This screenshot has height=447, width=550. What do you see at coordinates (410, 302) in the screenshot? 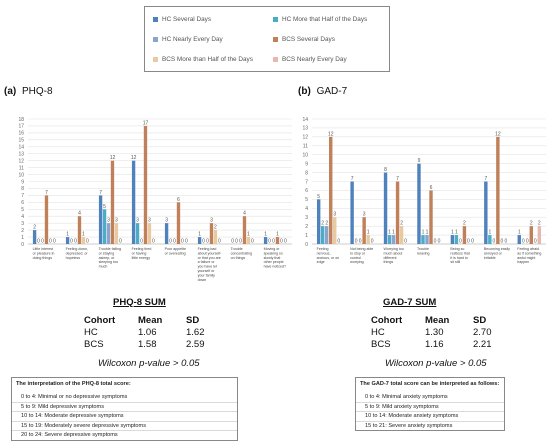
I see `gad-sum-title: GAD-7 SUM` at bounding box center [410, 302].